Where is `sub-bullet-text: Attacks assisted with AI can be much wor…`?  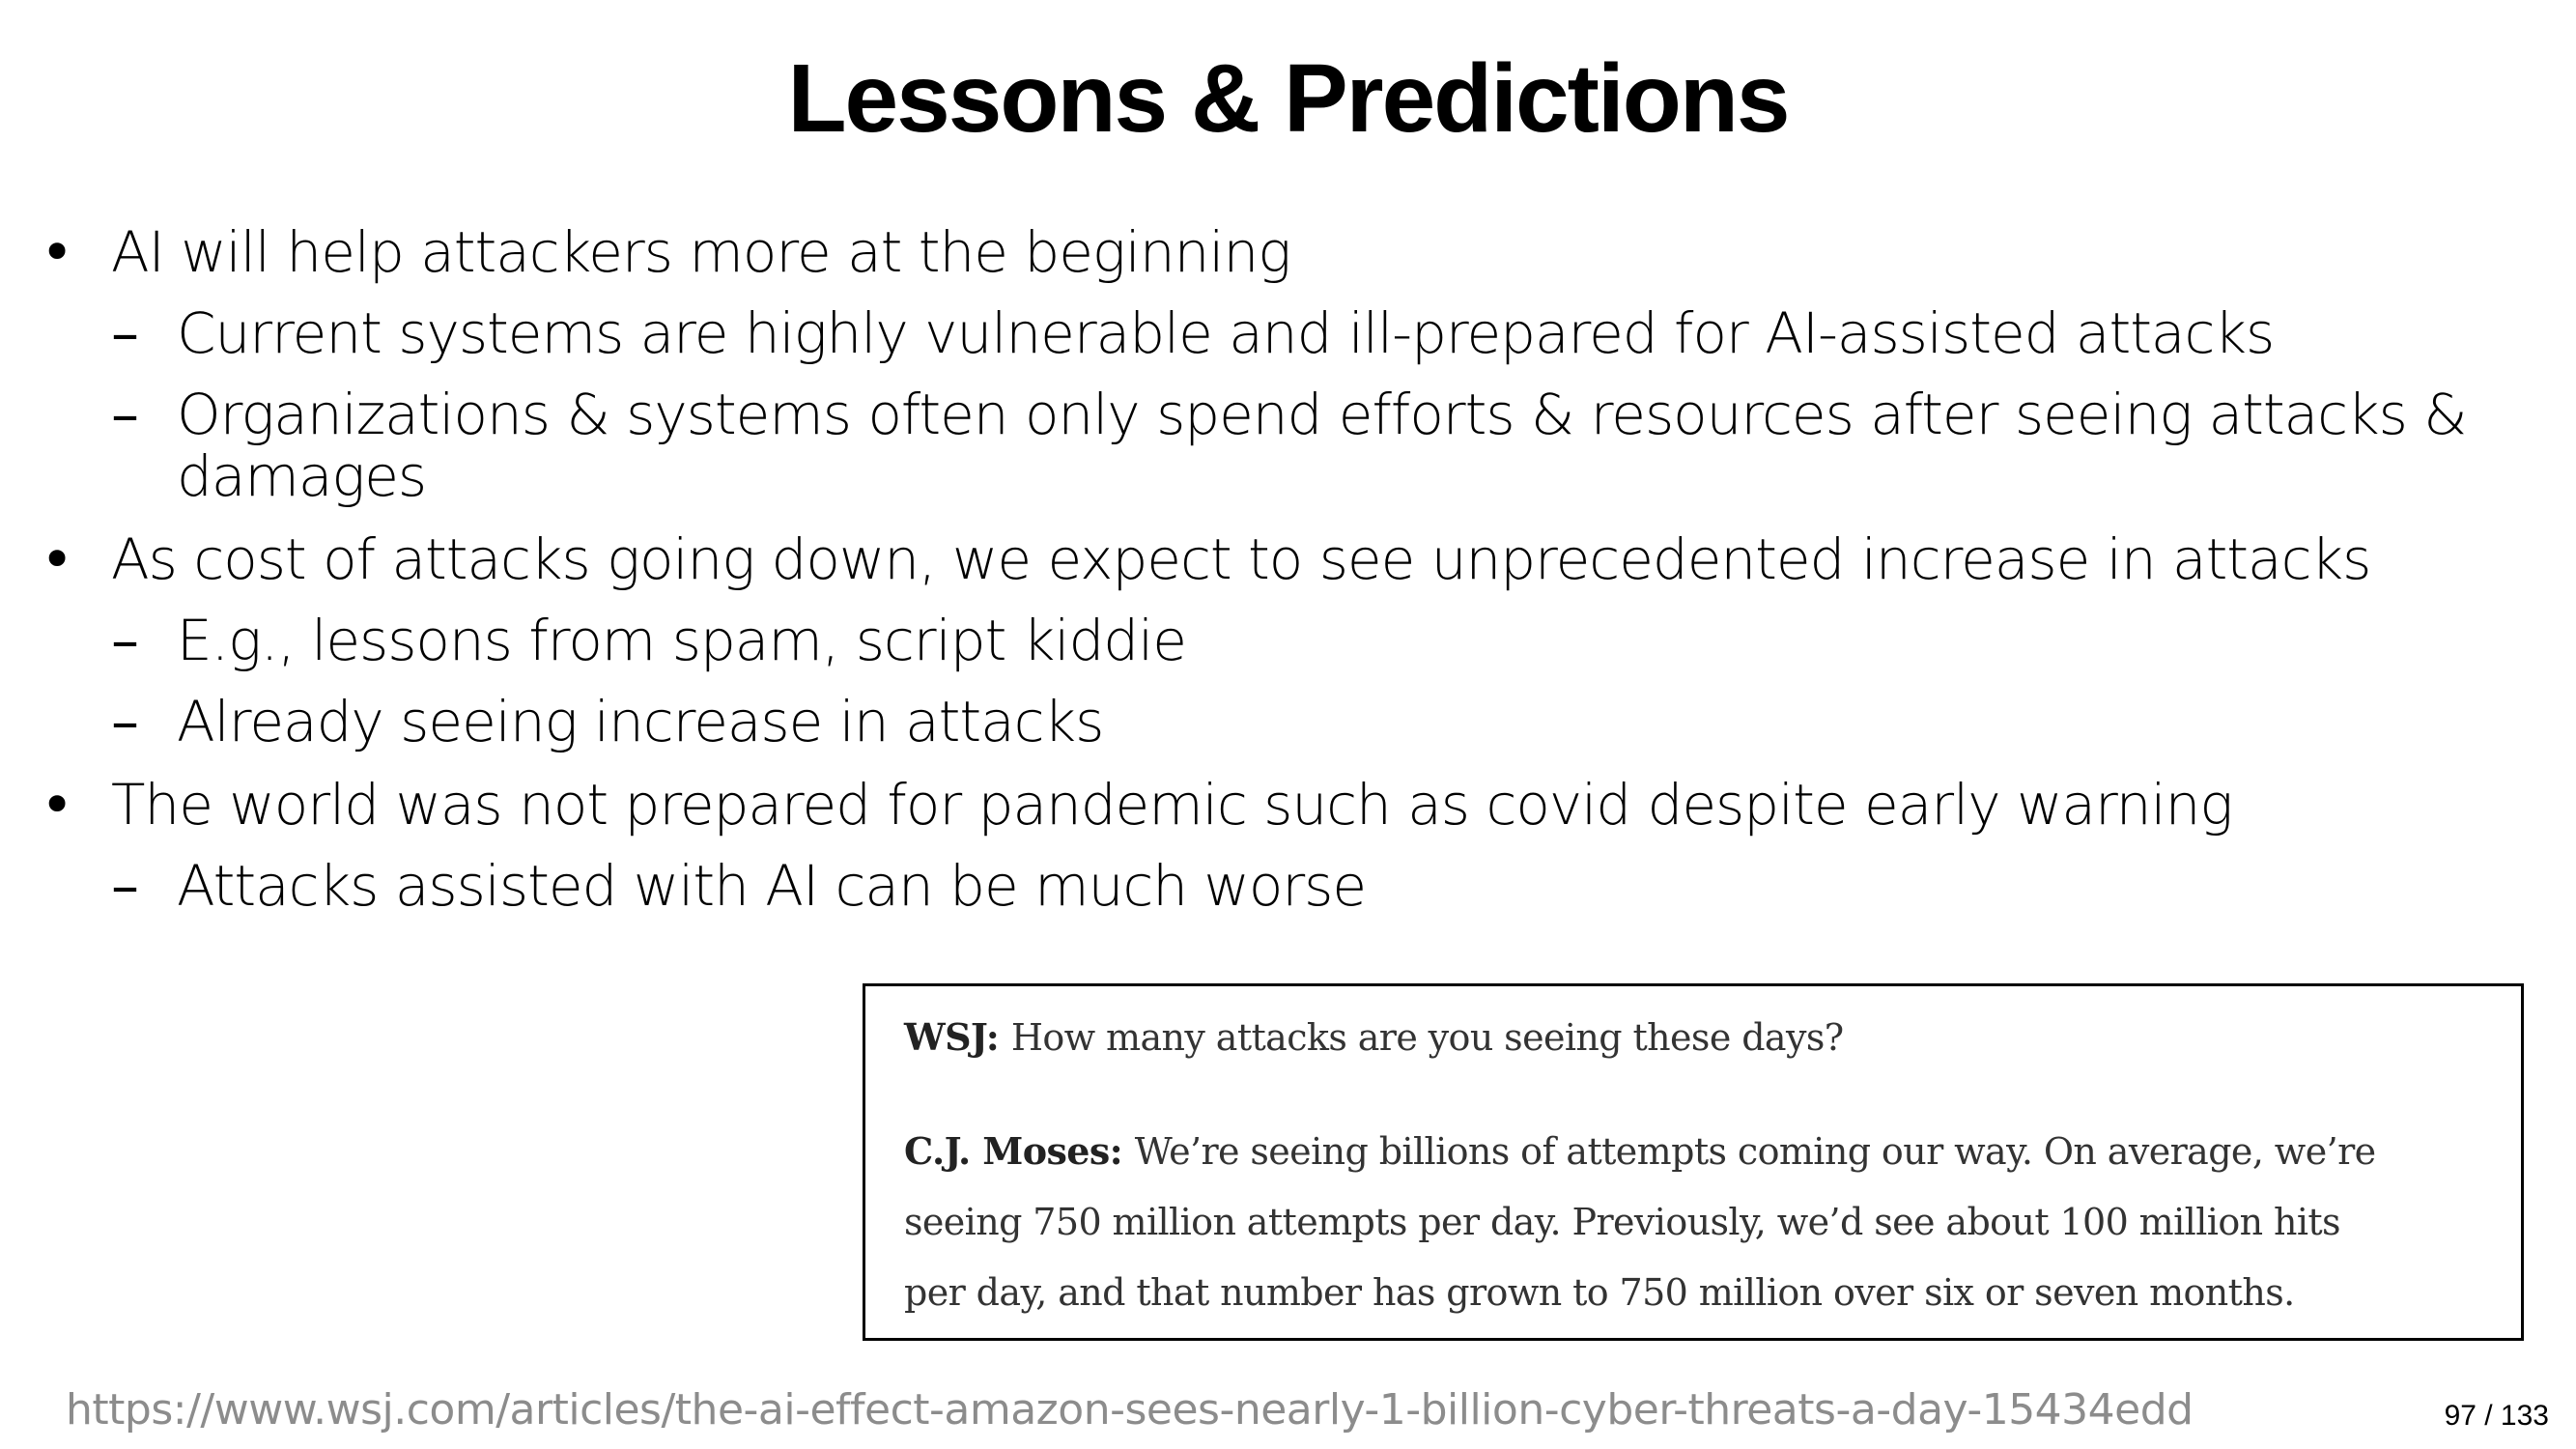 sub-bullet-text: Attacks assisted with AI can be much wor… is located at coordinates (772, 886).